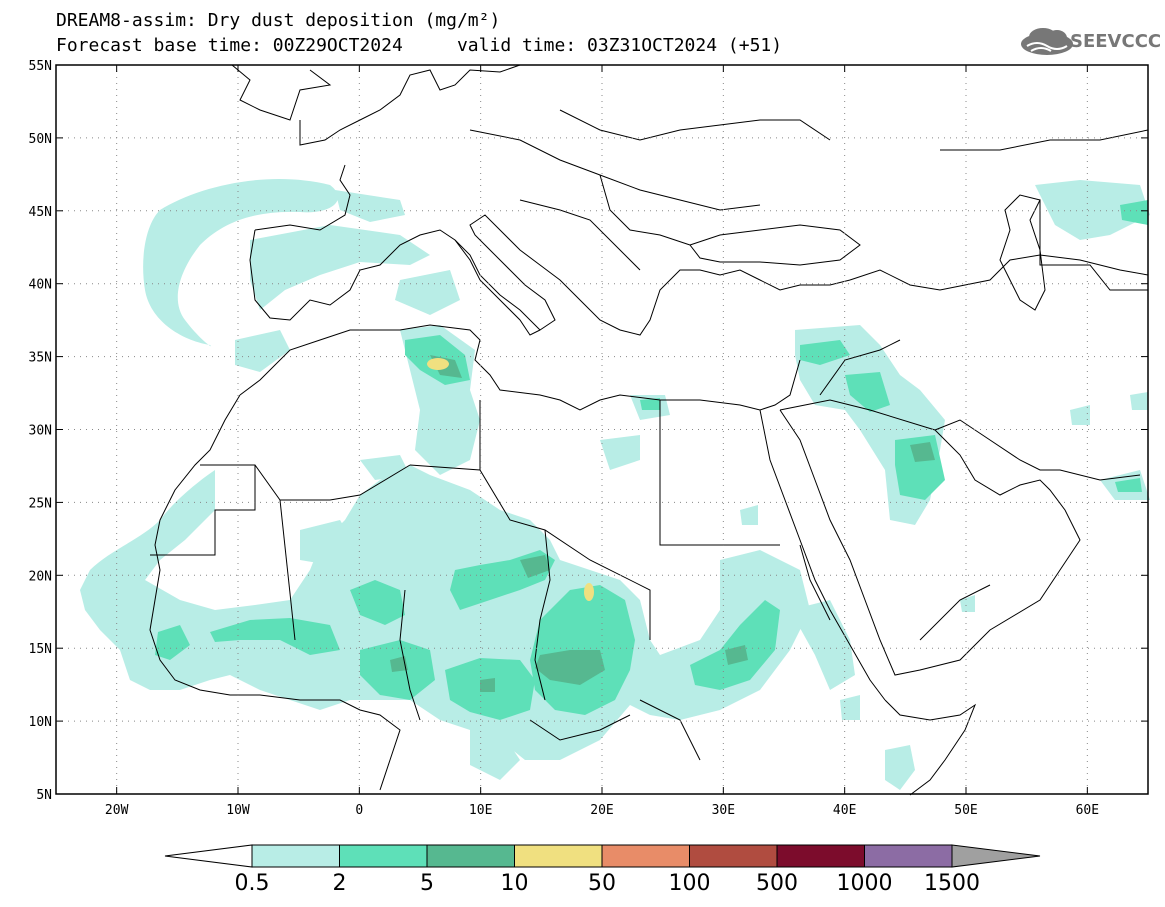  What do you see at coordinates (40, 722) in the screenshot?
I see `lat-label: 10N` at bounding box center [40, 722].